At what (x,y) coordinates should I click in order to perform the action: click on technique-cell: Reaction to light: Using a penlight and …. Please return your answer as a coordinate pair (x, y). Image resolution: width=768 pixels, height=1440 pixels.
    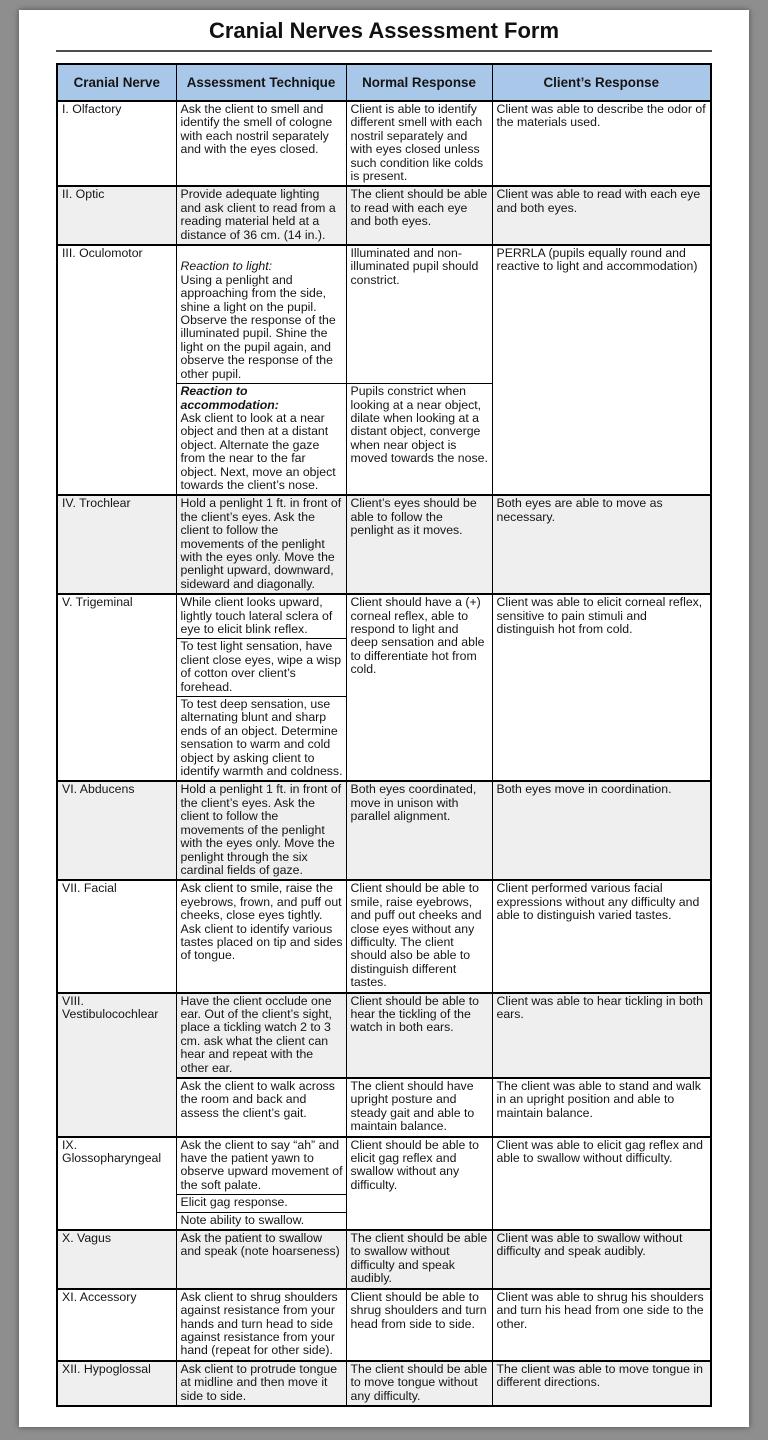
    Looking at the image, I should click on (261, 314).